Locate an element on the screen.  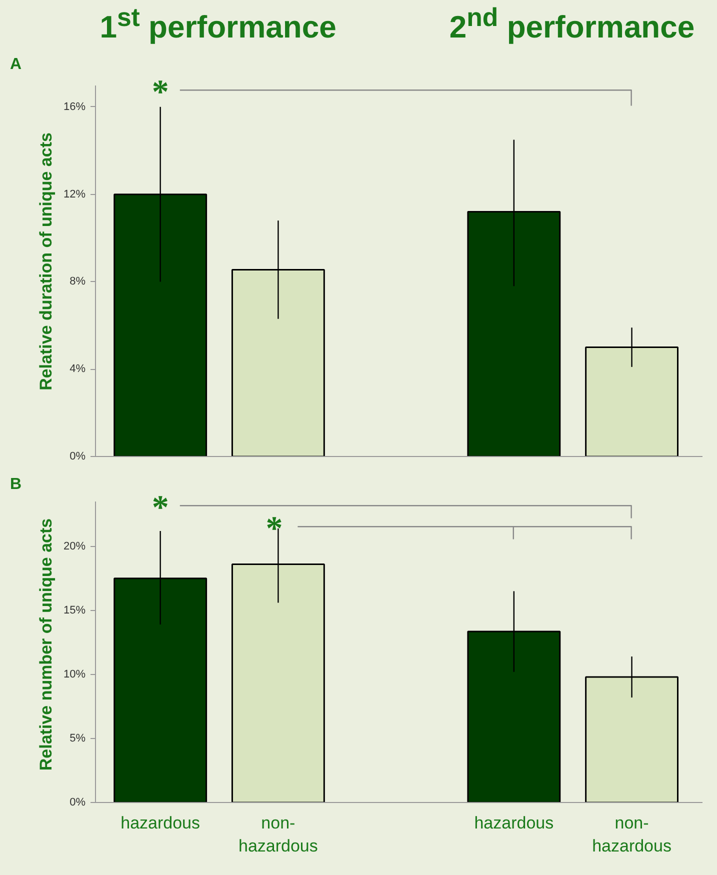
y-tick-label: 10% is located at coordinates (74, 674).